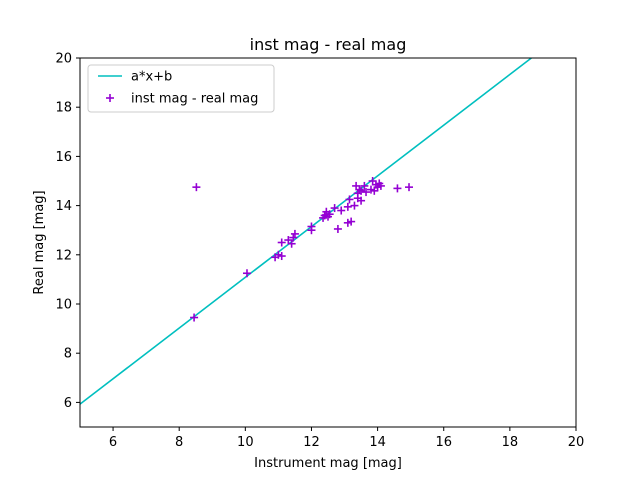  I want to click on y-tick-label: 18, so click(63, 108).